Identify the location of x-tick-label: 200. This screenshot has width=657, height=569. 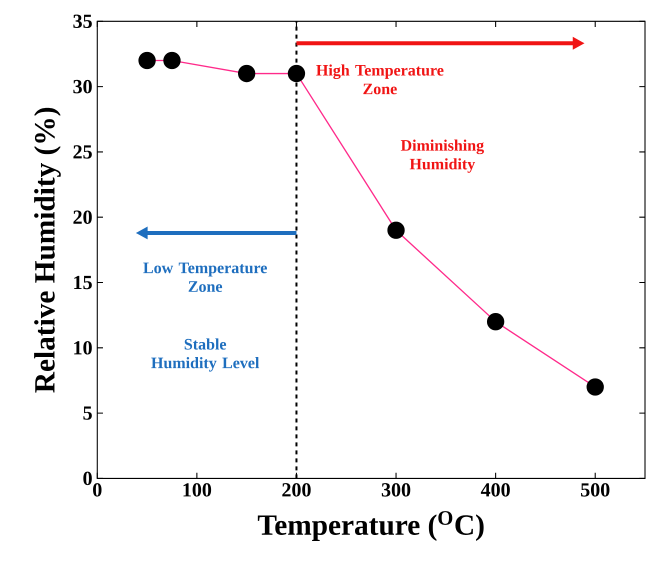
(296, 490).